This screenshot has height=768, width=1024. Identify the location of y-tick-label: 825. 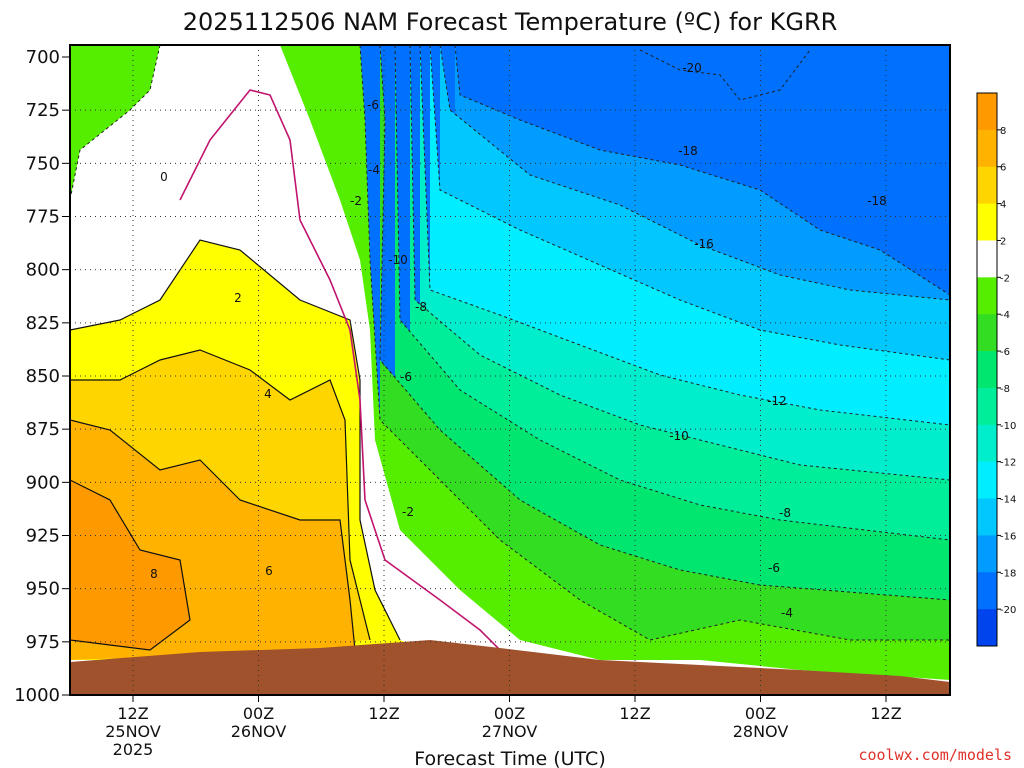
(43, 323).